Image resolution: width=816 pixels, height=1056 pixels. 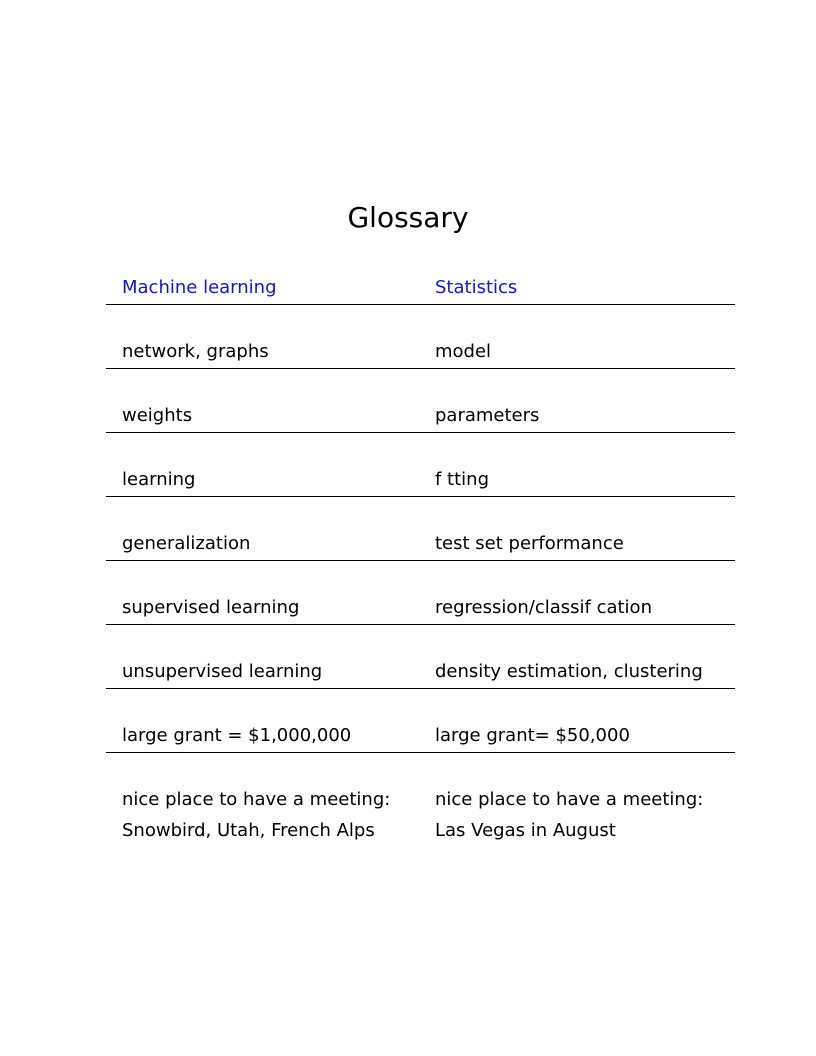 What do you see at coordinates (420, 337) in the screenshot?
I see `table-row: network, graphs model` at bounding box center [420, 337].